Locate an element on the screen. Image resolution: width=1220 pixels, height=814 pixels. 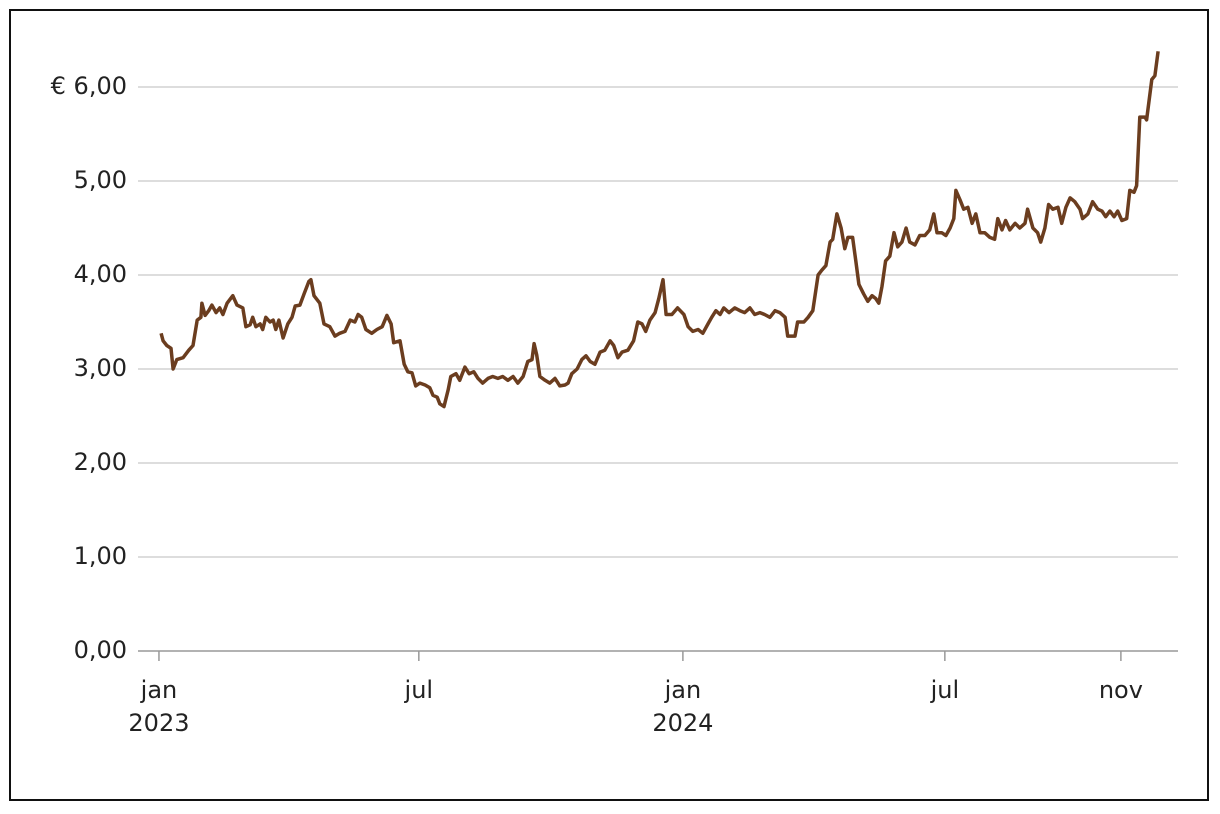
y-tick-label: 2,00 is located at coordinates (100, 462).